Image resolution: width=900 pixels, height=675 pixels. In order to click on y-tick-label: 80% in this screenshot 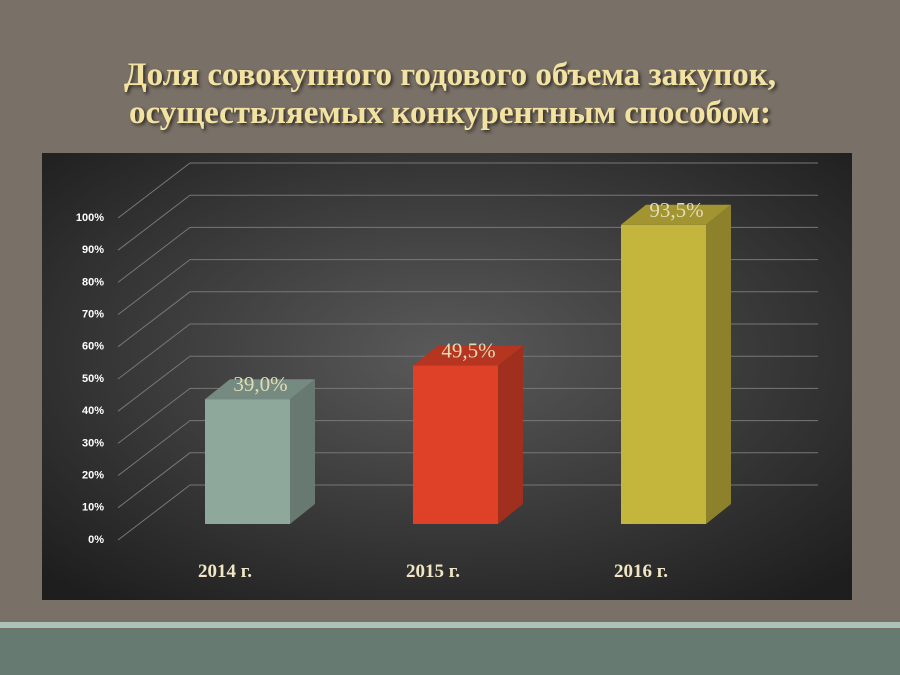, I will do `click(93, 282)`.